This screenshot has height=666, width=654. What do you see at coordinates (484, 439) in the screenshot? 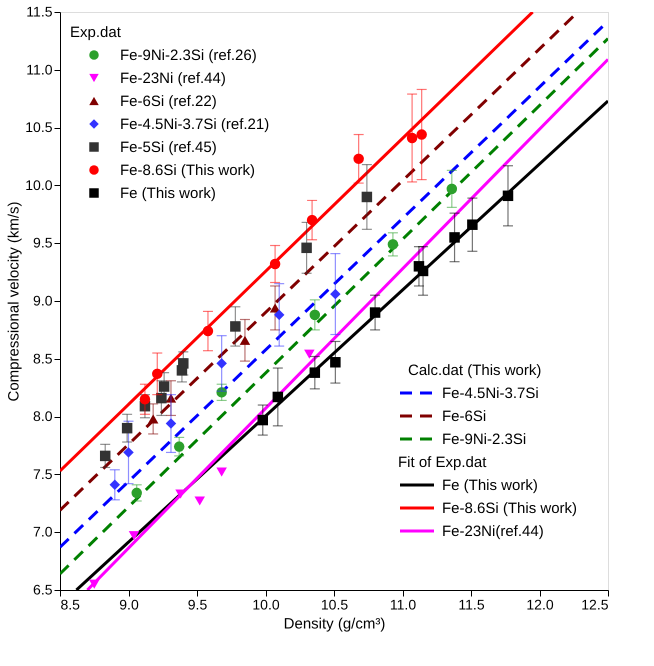
I see `legend-label: Fe-9Ni-2.3Si` at bounding box center [484, 439].